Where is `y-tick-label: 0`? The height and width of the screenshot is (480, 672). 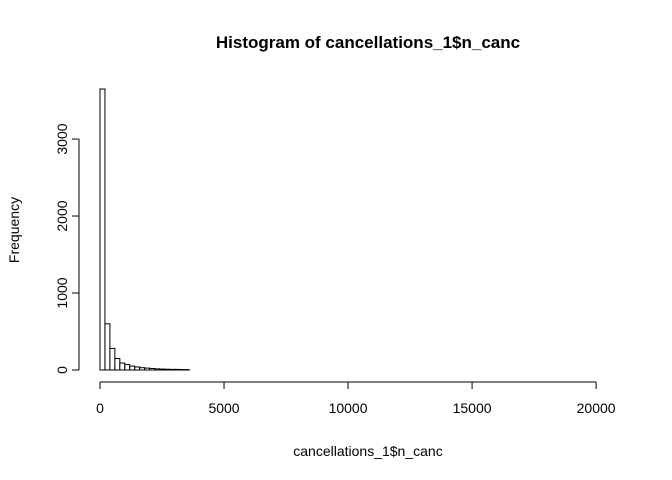 y-tick-label: 0 is located at coordinates (62, 370).